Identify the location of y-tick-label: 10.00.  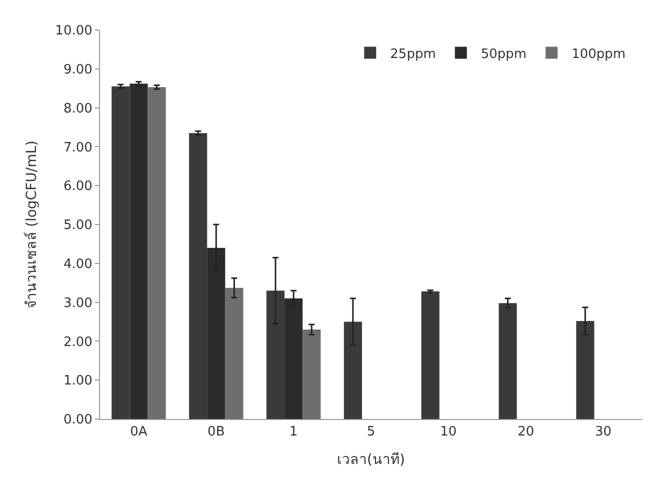
(73, 31).